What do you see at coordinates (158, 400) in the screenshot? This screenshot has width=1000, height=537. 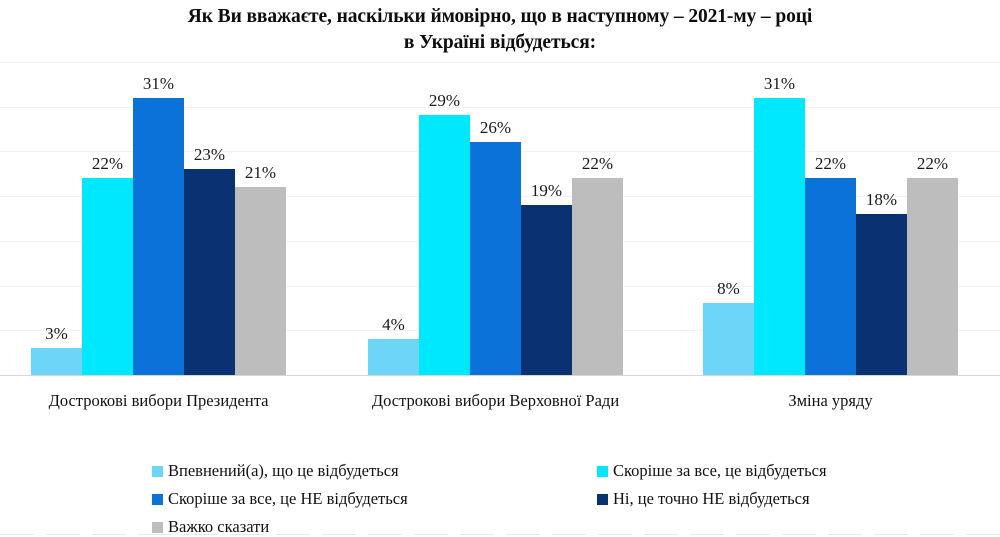 I see `category-label: Дострокові вибори Президента` at bounding box center [158, 400].